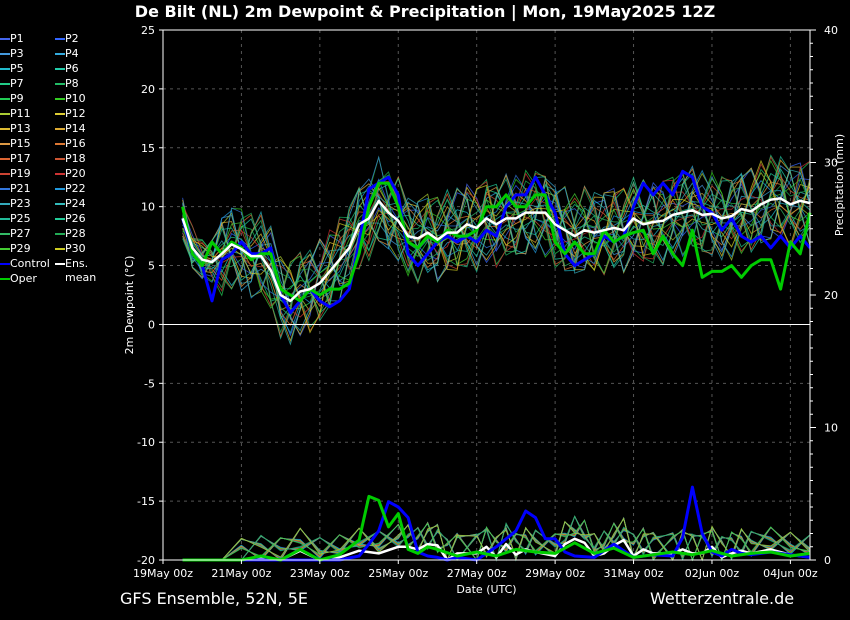 The image size is (850, 620). I want to click on member-precip-line-p29, so click(496, 540).